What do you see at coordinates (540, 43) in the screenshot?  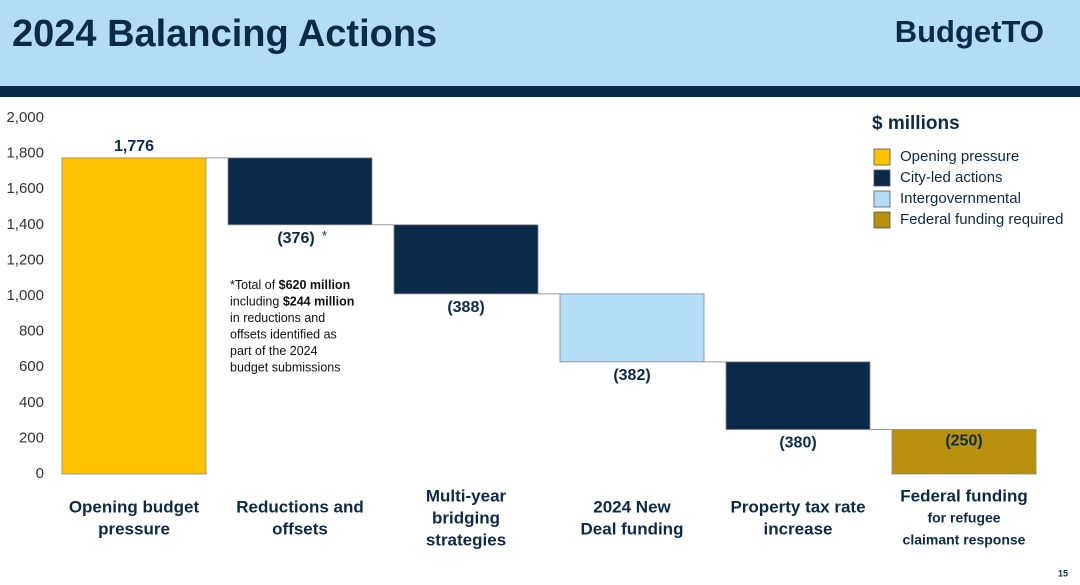 I see `header-band` at bounding box center [540, 43].